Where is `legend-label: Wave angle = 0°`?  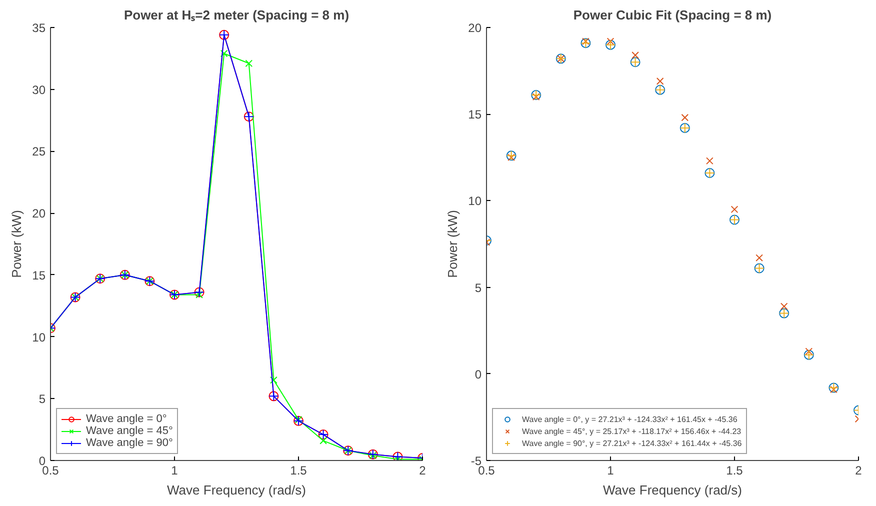 legend-label: Wave angle = 0° is located at coordinates (126, 419).